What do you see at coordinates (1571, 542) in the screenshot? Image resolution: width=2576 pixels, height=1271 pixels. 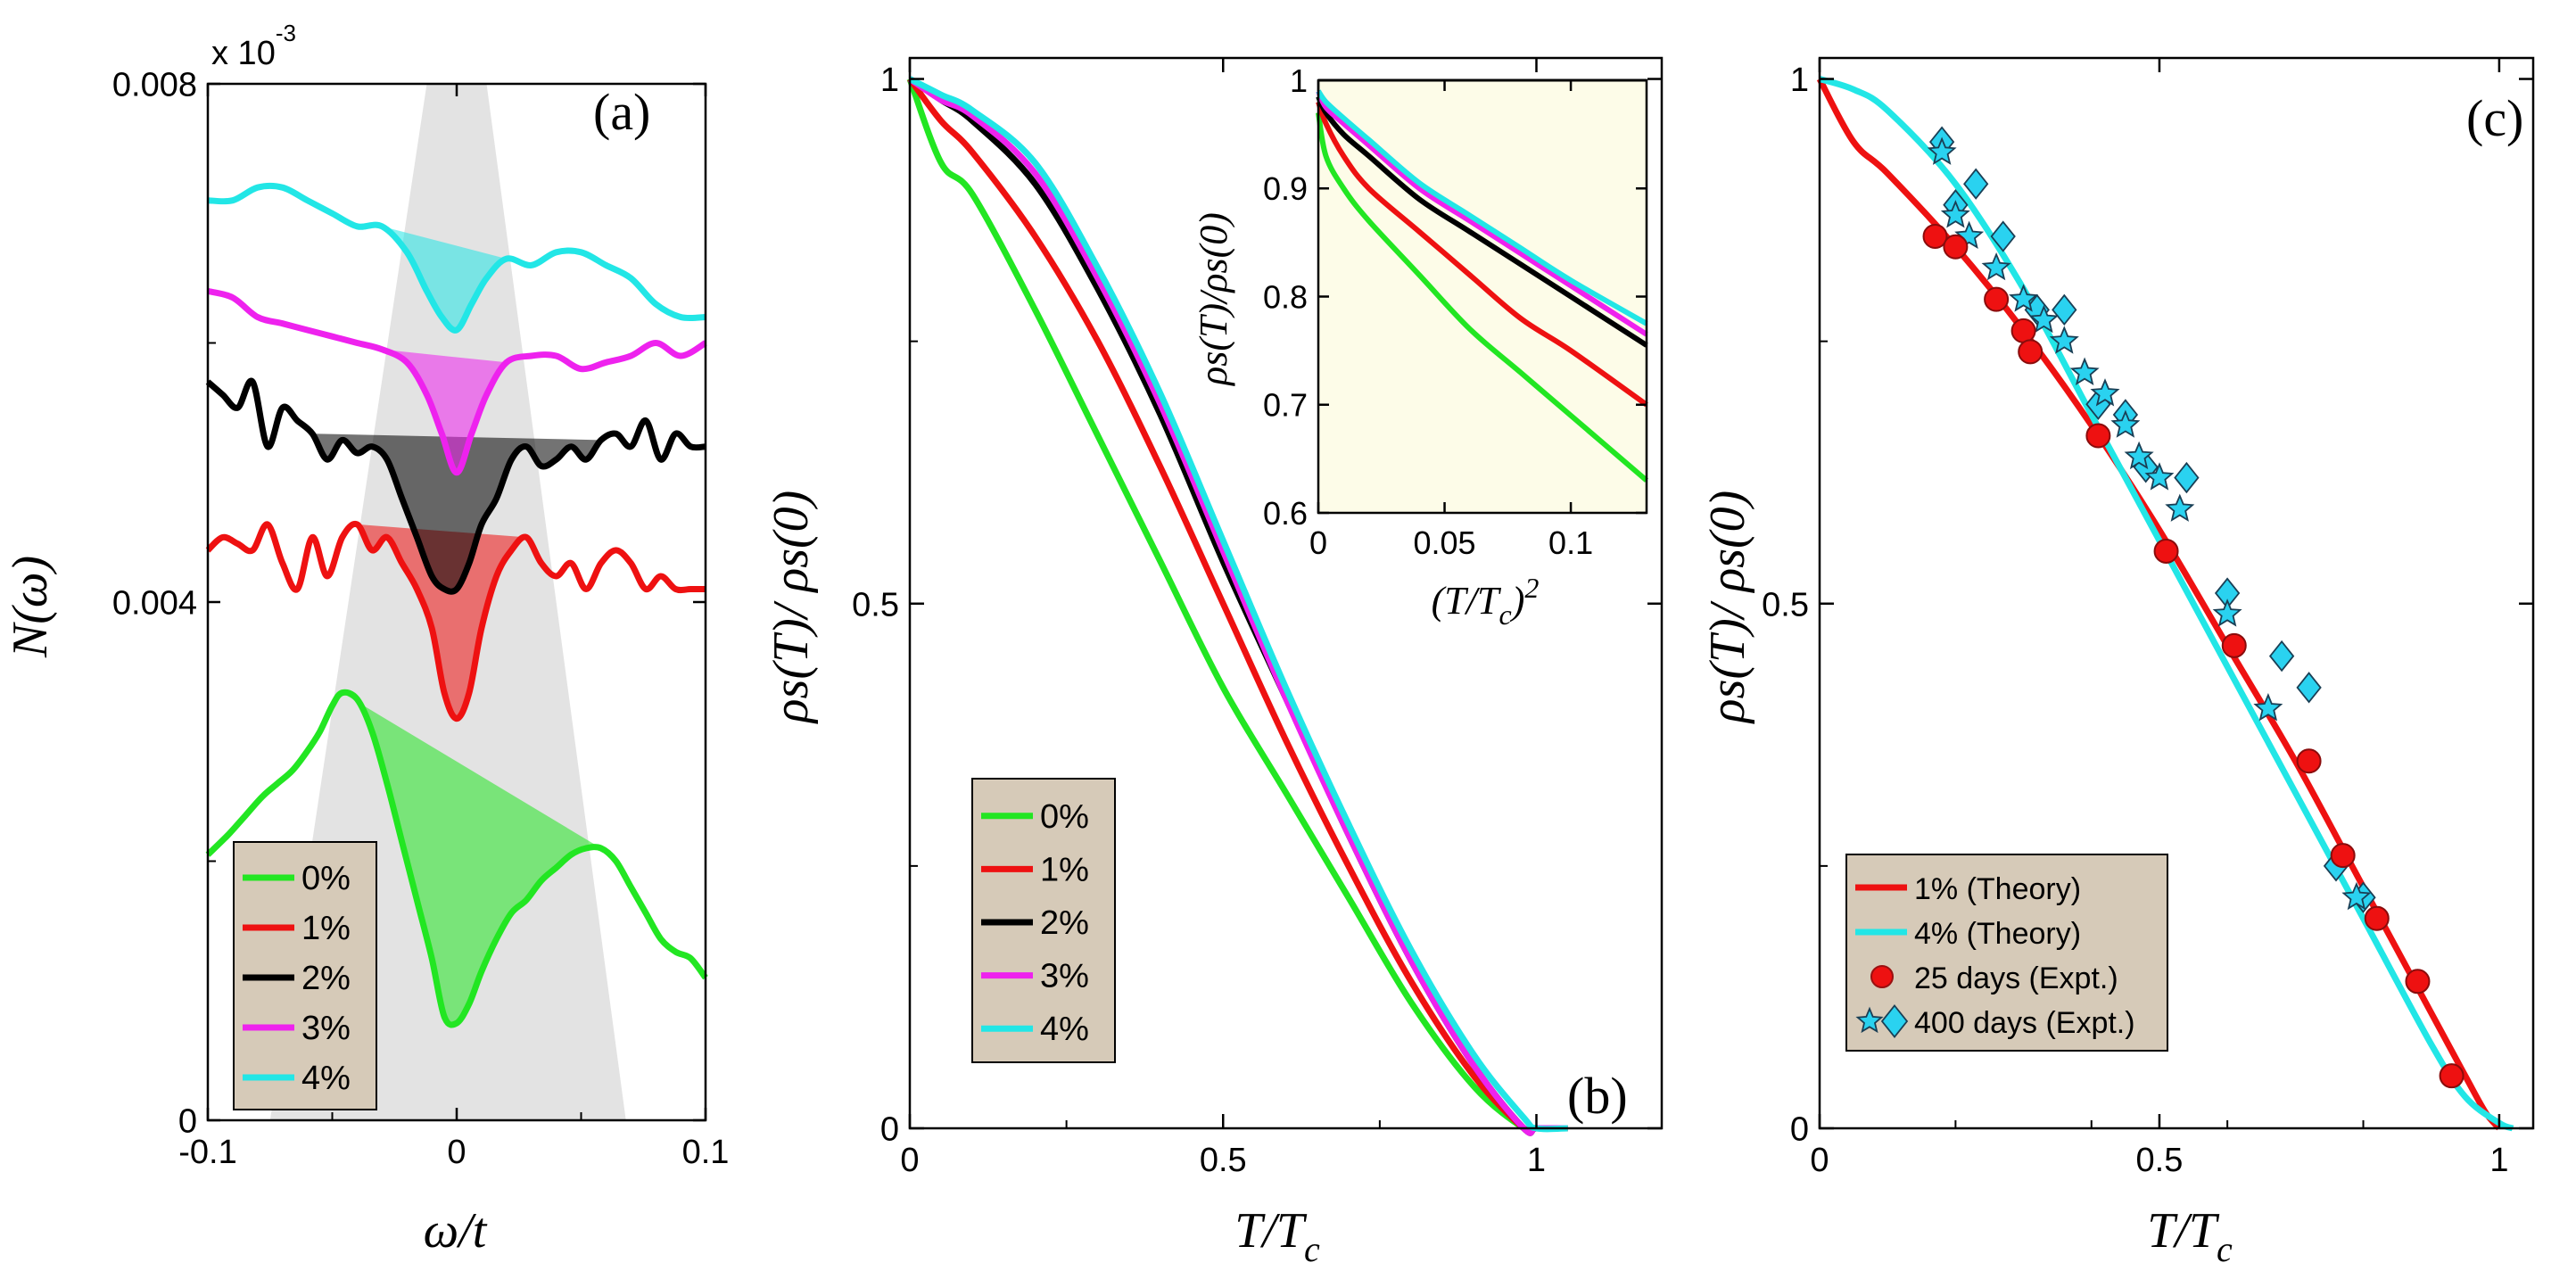 I see `inset-xtick-label: 0.1` at bounding box center [1571, 542].